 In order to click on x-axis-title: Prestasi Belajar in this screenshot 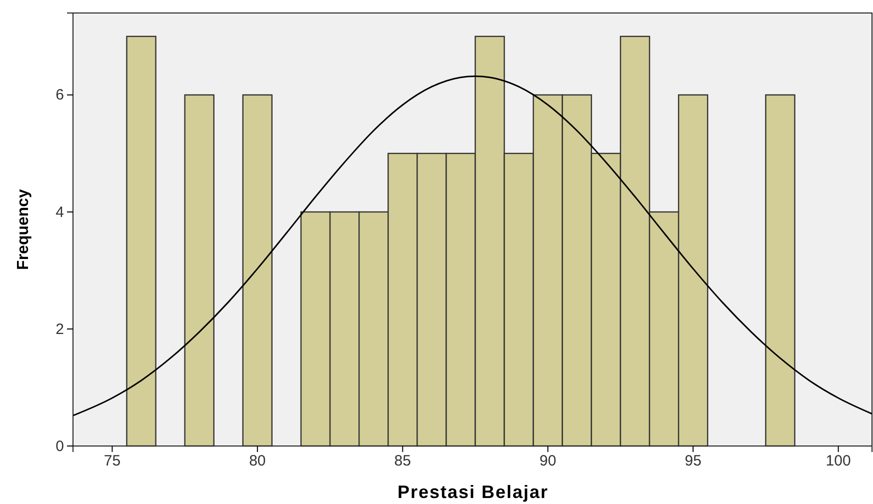, I will do `click(473, 492)`.